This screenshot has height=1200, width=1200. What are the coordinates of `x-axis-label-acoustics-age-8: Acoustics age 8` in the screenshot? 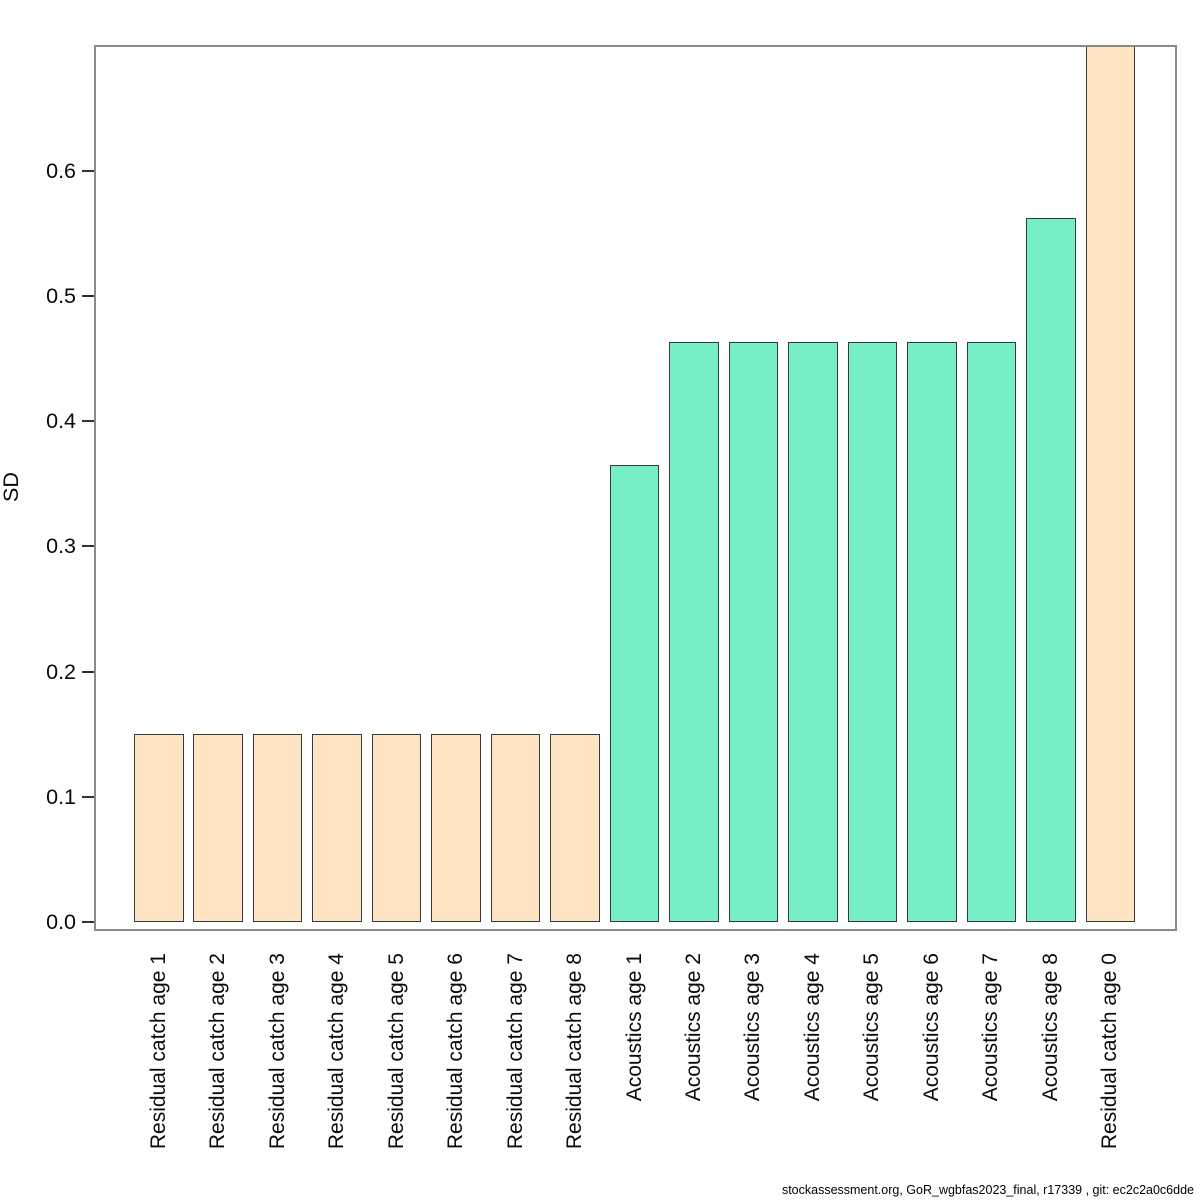 It's located at (1050, 1027).